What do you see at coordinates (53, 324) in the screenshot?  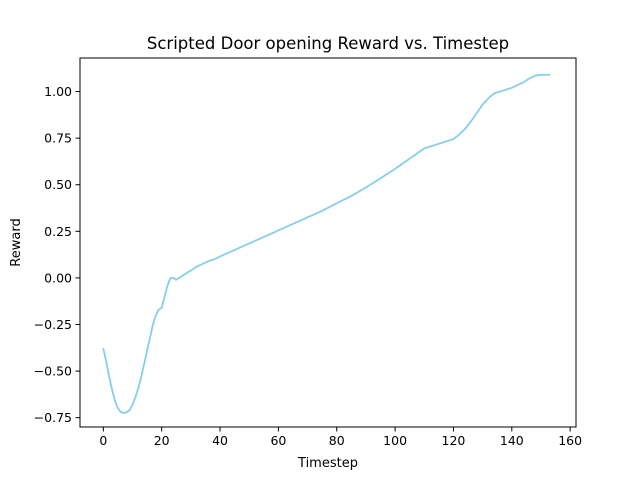 I see `y-tick-label: −0.25` at bounding box center [53, 324].